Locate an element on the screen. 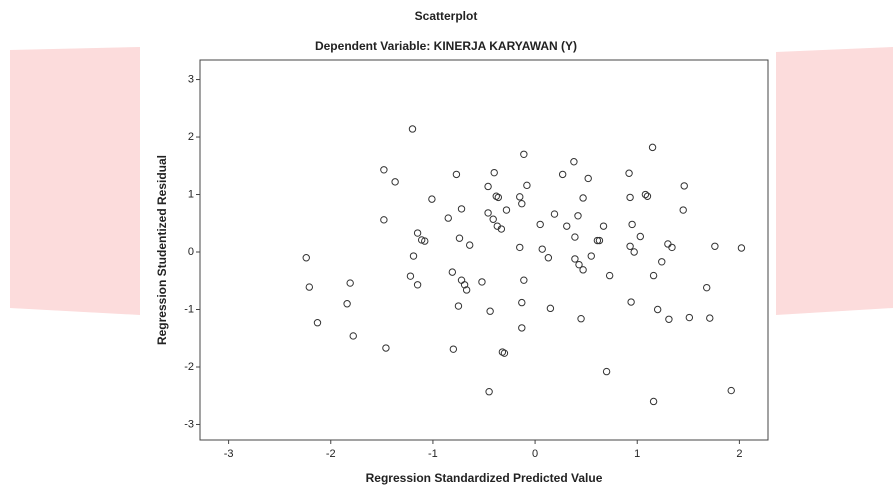  y-tick-label: -3 is located at coordinates (189, 424).